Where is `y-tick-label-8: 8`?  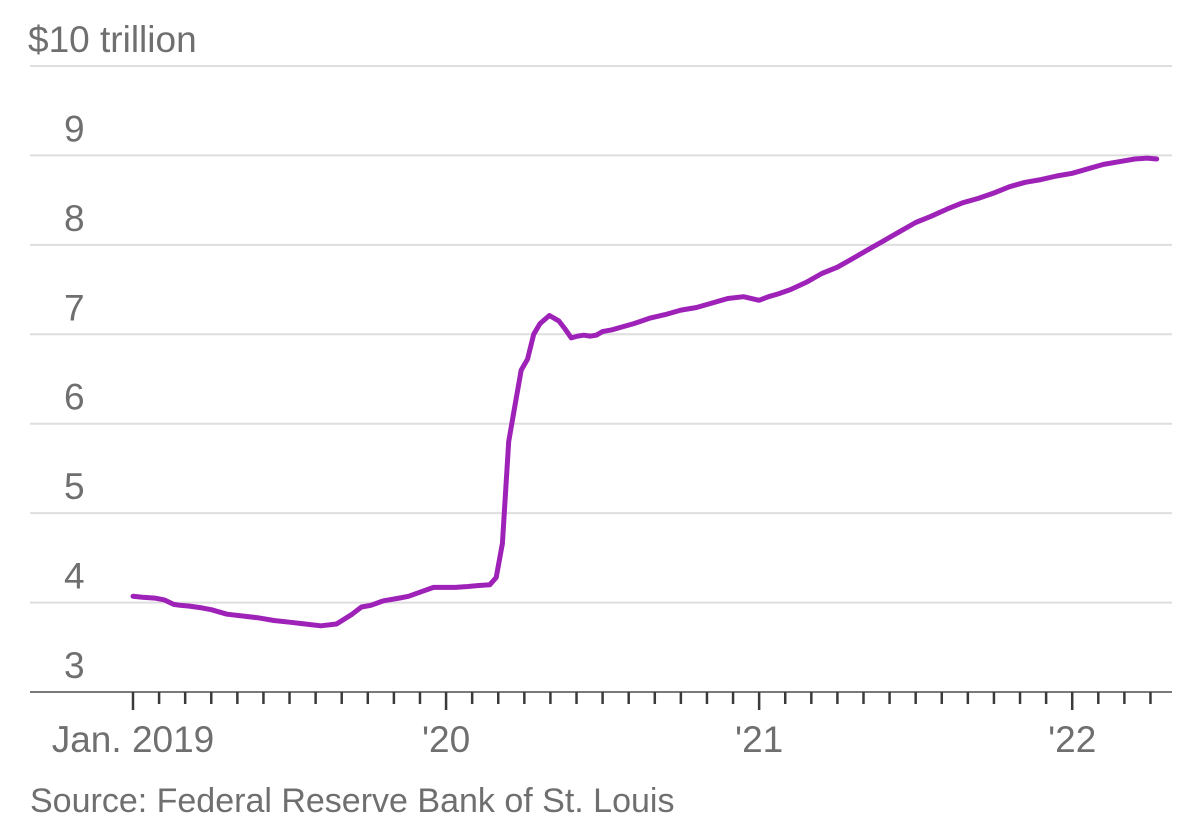 y-tick-label-8: 8 is located at coordinates (74, 218).